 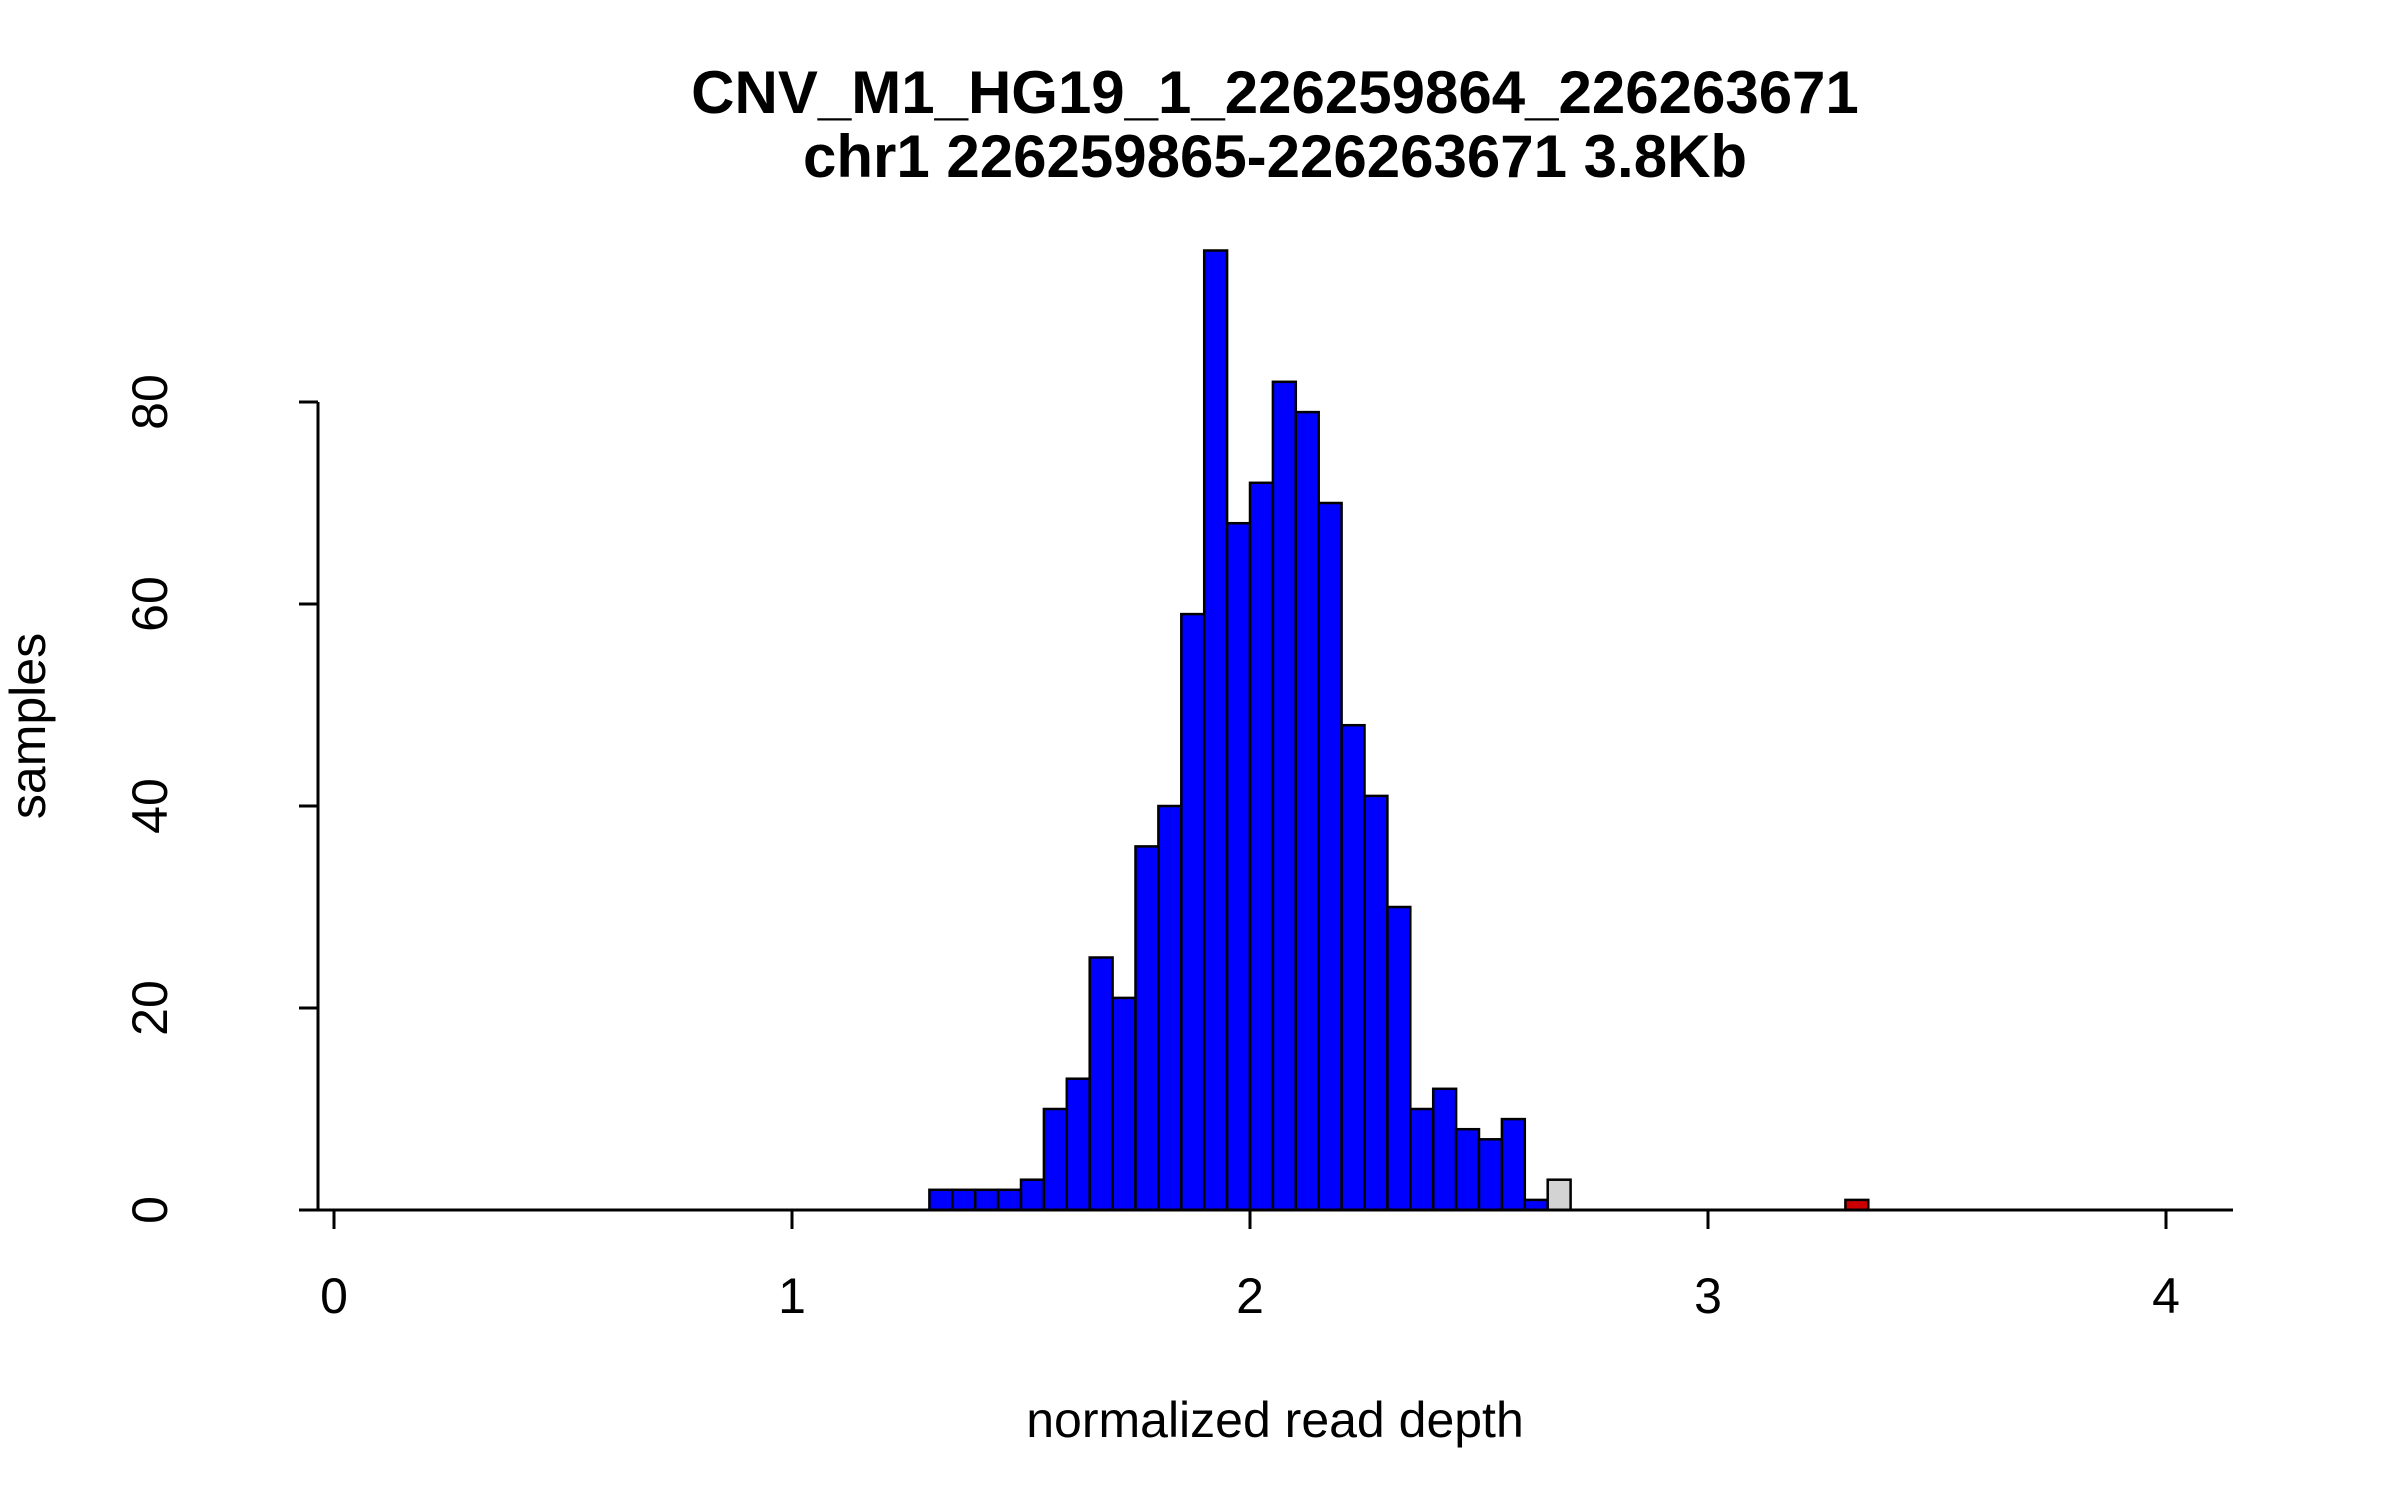 What do you see at coordinates (1275, 1420) in the screenshot?
I see `x-axis-label: normalized read depth` at bounding box center [1275, 1420].